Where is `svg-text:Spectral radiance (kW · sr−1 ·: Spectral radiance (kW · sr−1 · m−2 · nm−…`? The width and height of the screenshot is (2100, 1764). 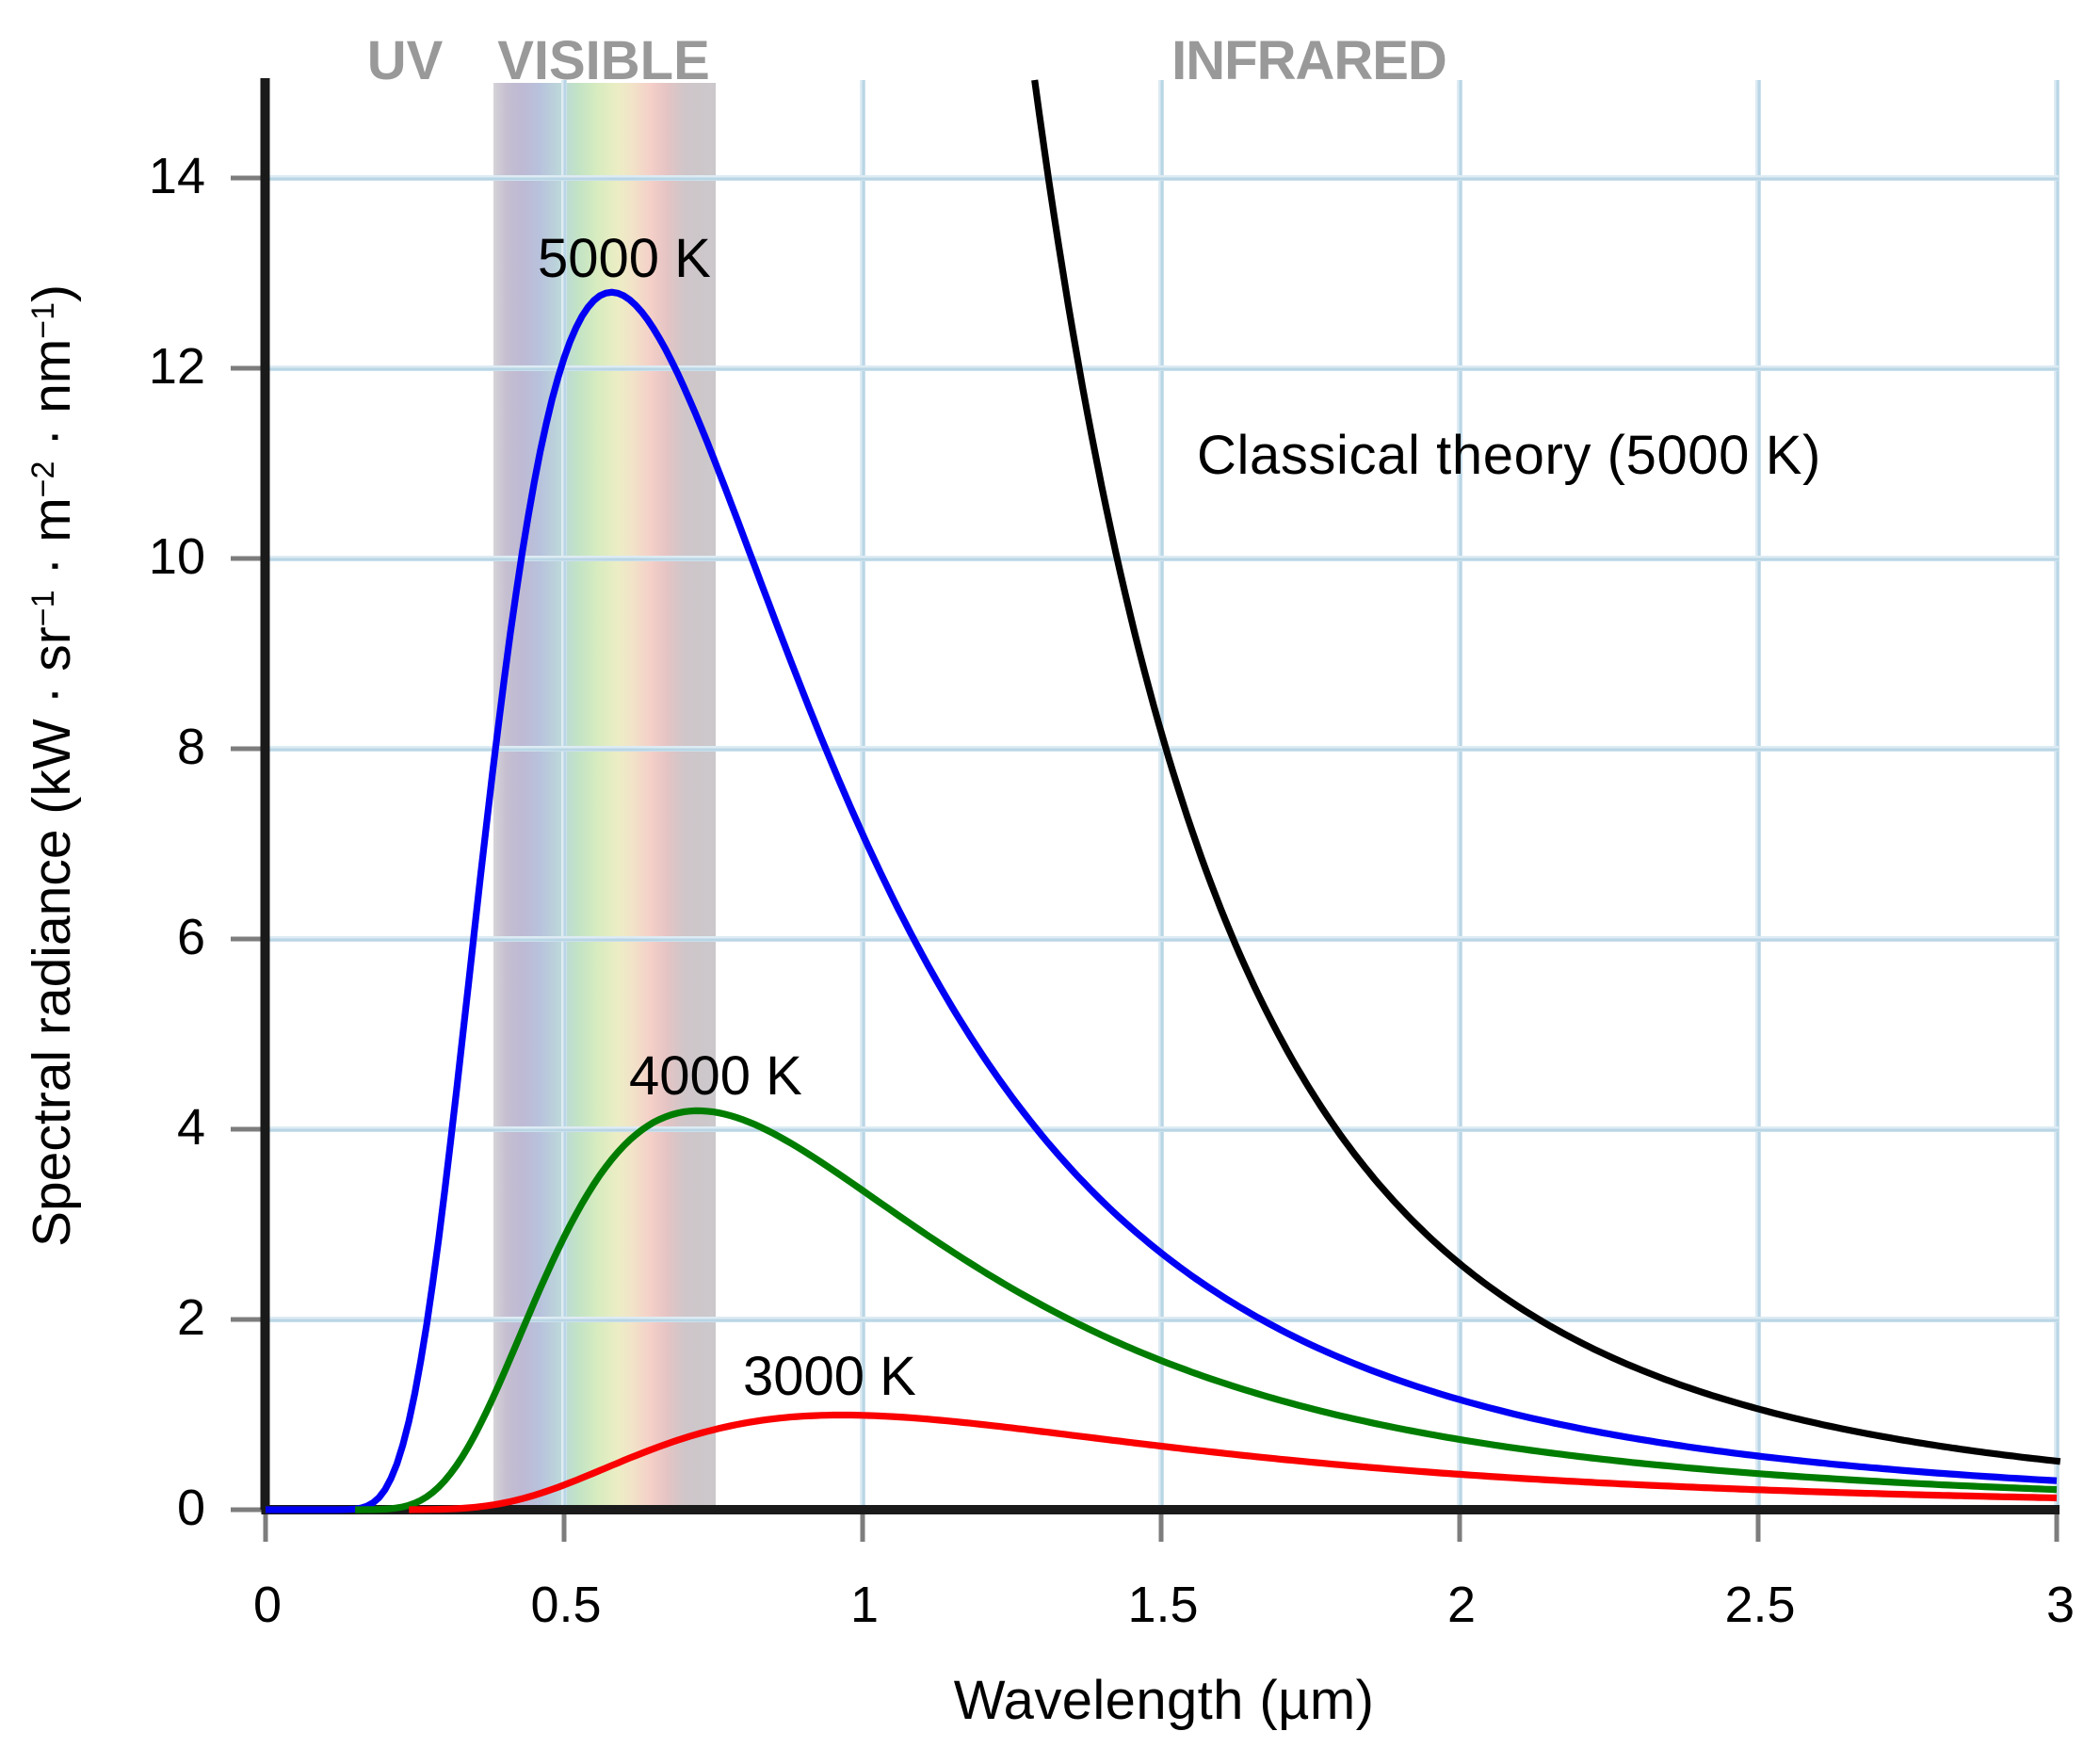
svg-text:Spectral radiance (kW · sr−1 ·: Spectral radiance (kW · sr−1 · m−2 · nm−… is located at coordinates (52, 765).